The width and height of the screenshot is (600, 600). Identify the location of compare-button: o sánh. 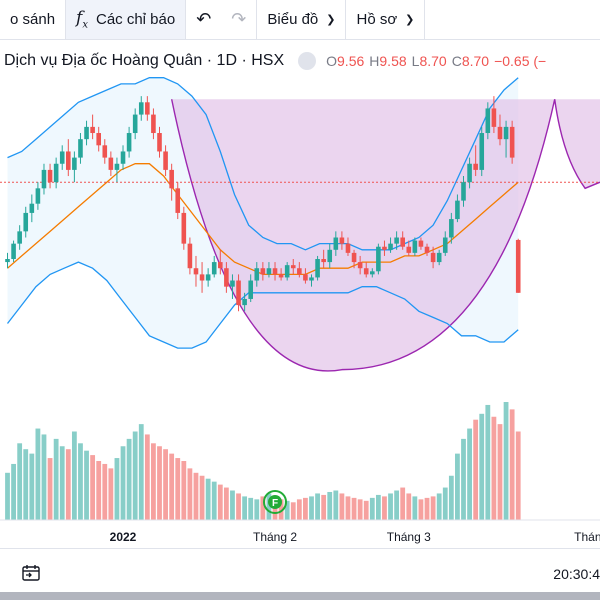
(32, 19).